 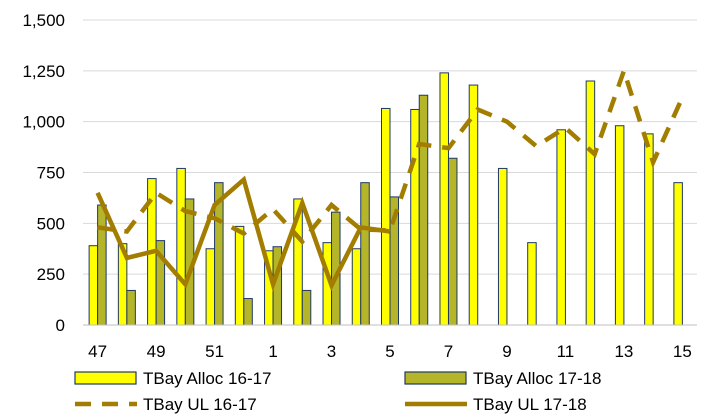 I want to click on legend-label-tbay-ul-16-17: TBay UL 16-17, so click(x=200, y=404).